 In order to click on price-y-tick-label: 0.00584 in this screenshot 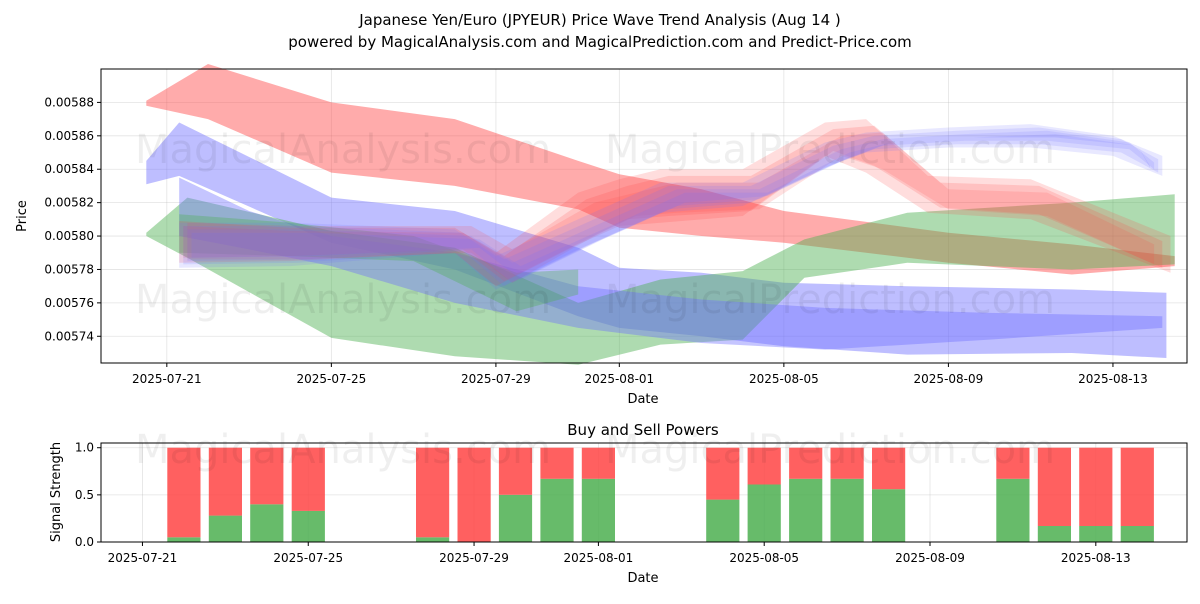, I will do `click(69, 169)`.